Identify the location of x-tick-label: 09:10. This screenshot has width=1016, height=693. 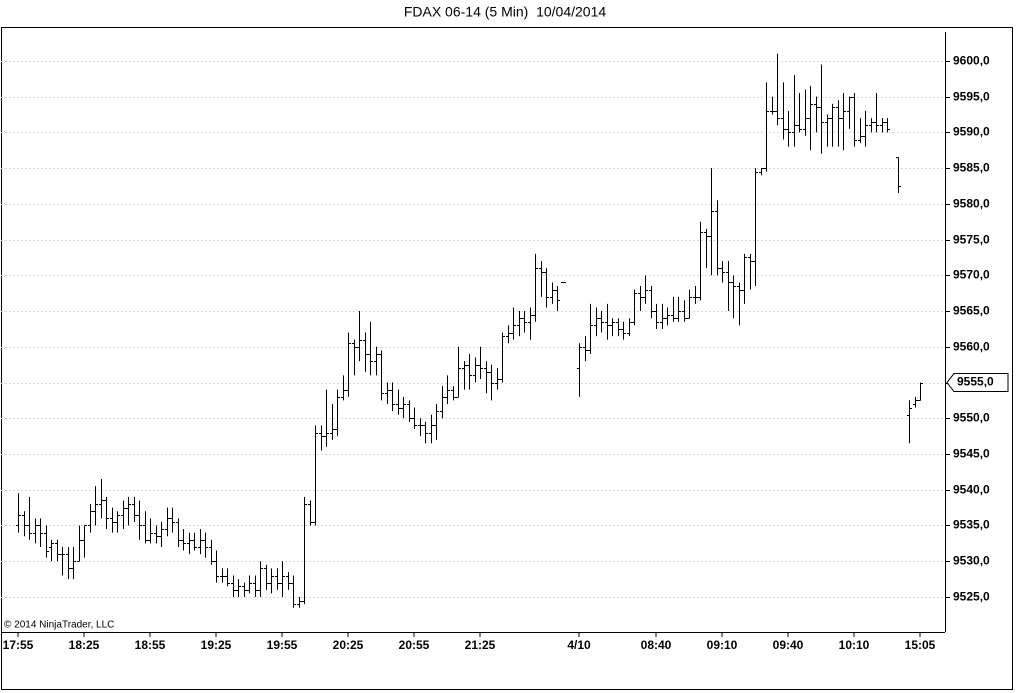
(722, 645).